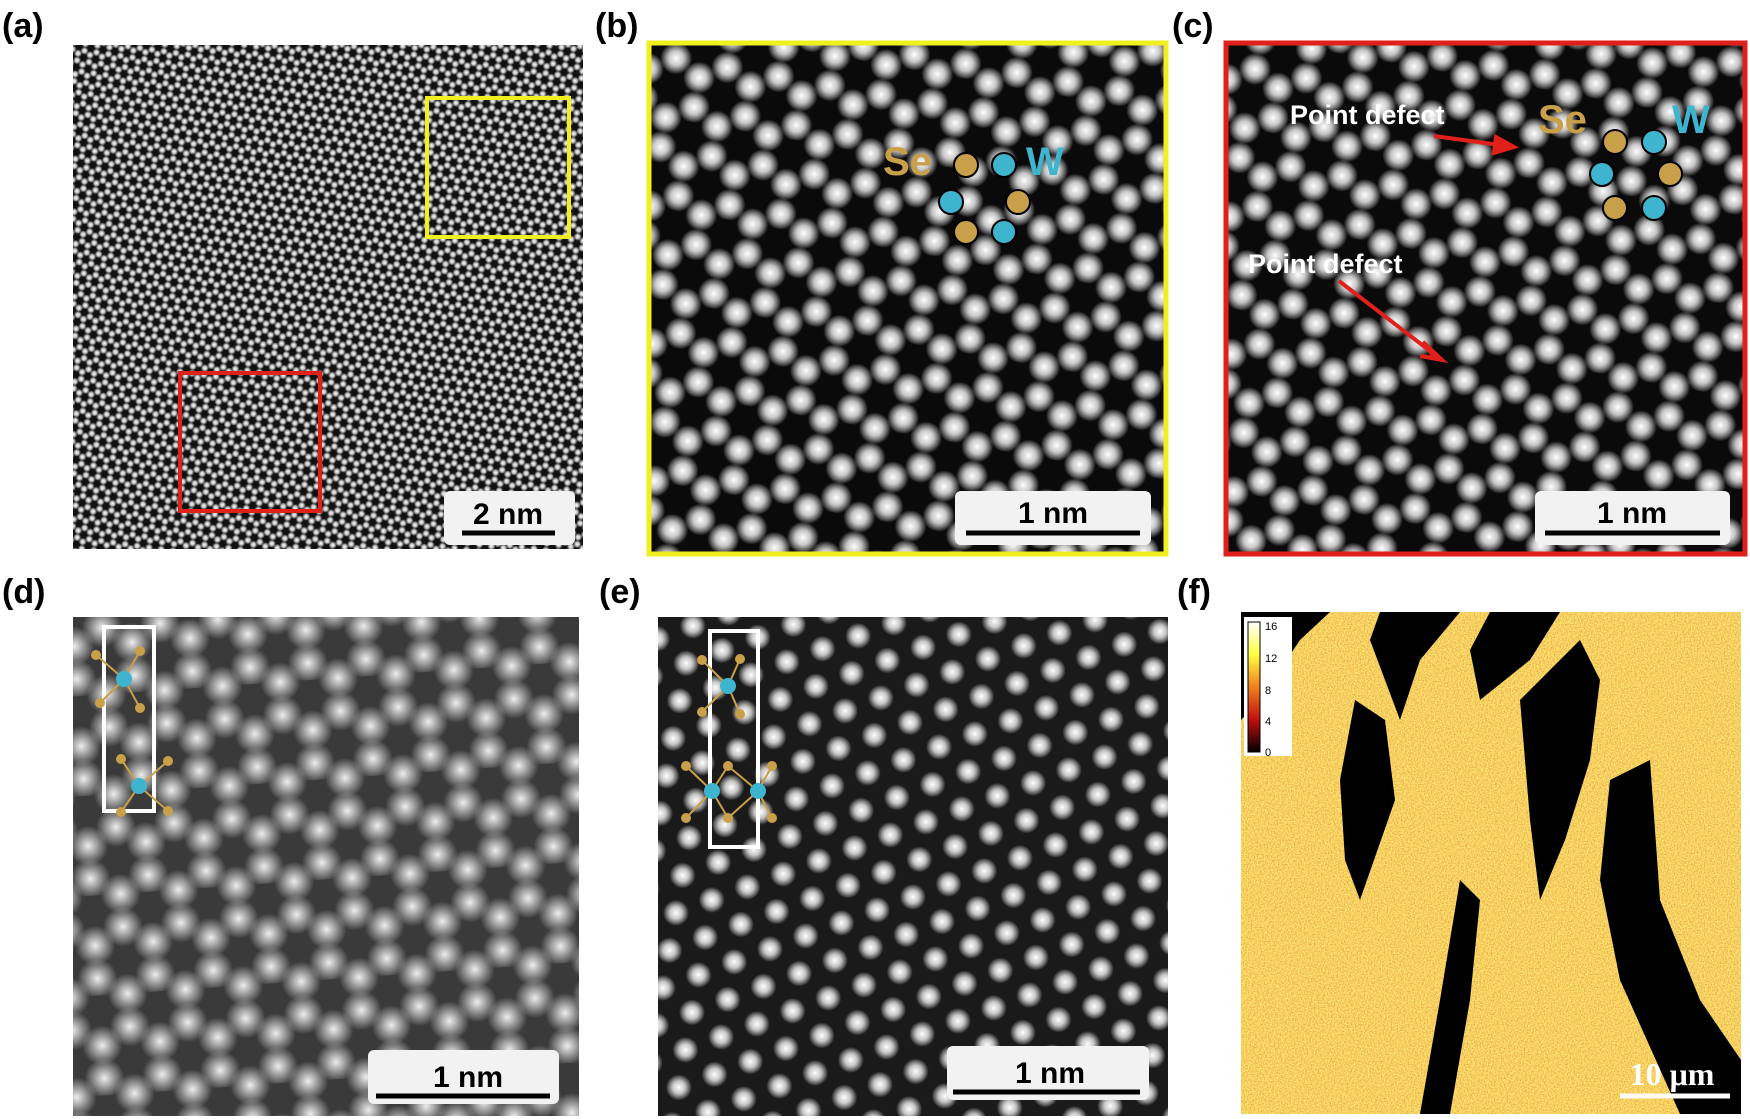 This screenshot has width=1750, height=1119. I want to click on panel-label: (c), so click(1193, 26).